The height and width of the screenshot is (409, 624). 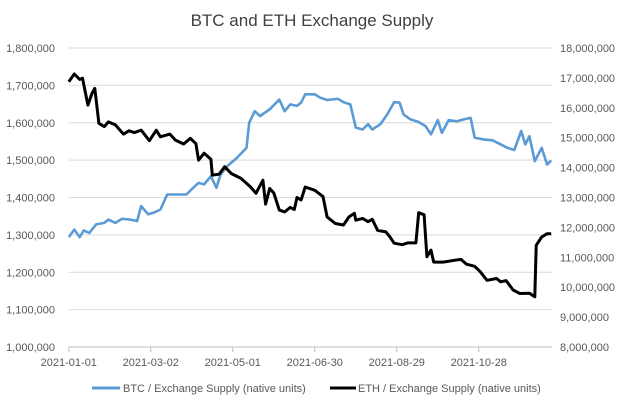 What do you see at coordinates (30, 124) in the screenshot?
I see `y-left-tick-label: 1,600,000` at bounding box center [30, 124].